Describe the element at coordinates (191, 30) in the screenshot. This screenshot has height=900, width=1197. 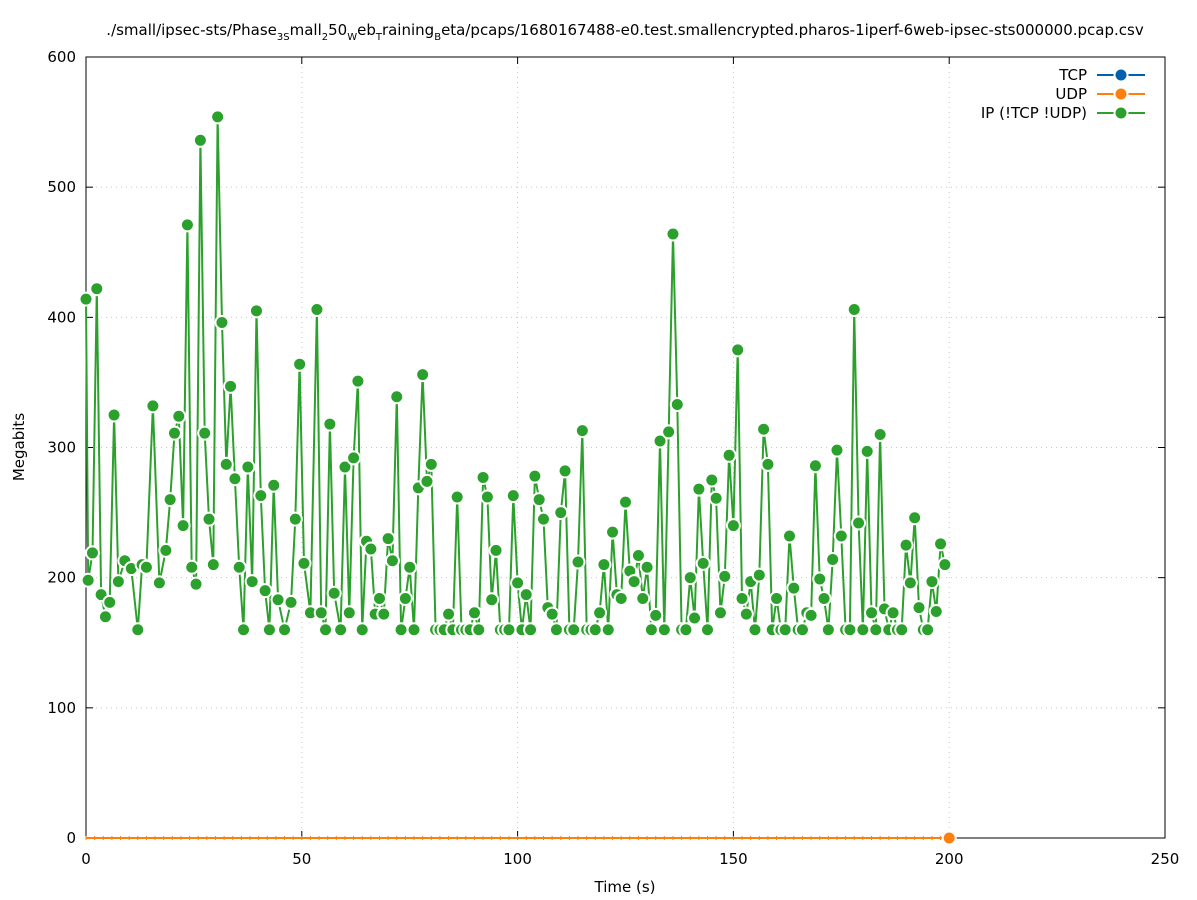
I see `title-part: ./small/ipsec-sts/Phase` at that location.